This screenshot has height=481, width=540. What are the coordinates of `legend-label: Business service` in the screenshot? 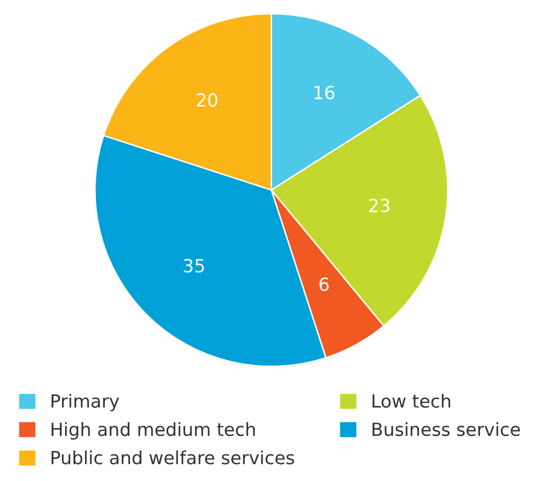 It's located at (446, 429).